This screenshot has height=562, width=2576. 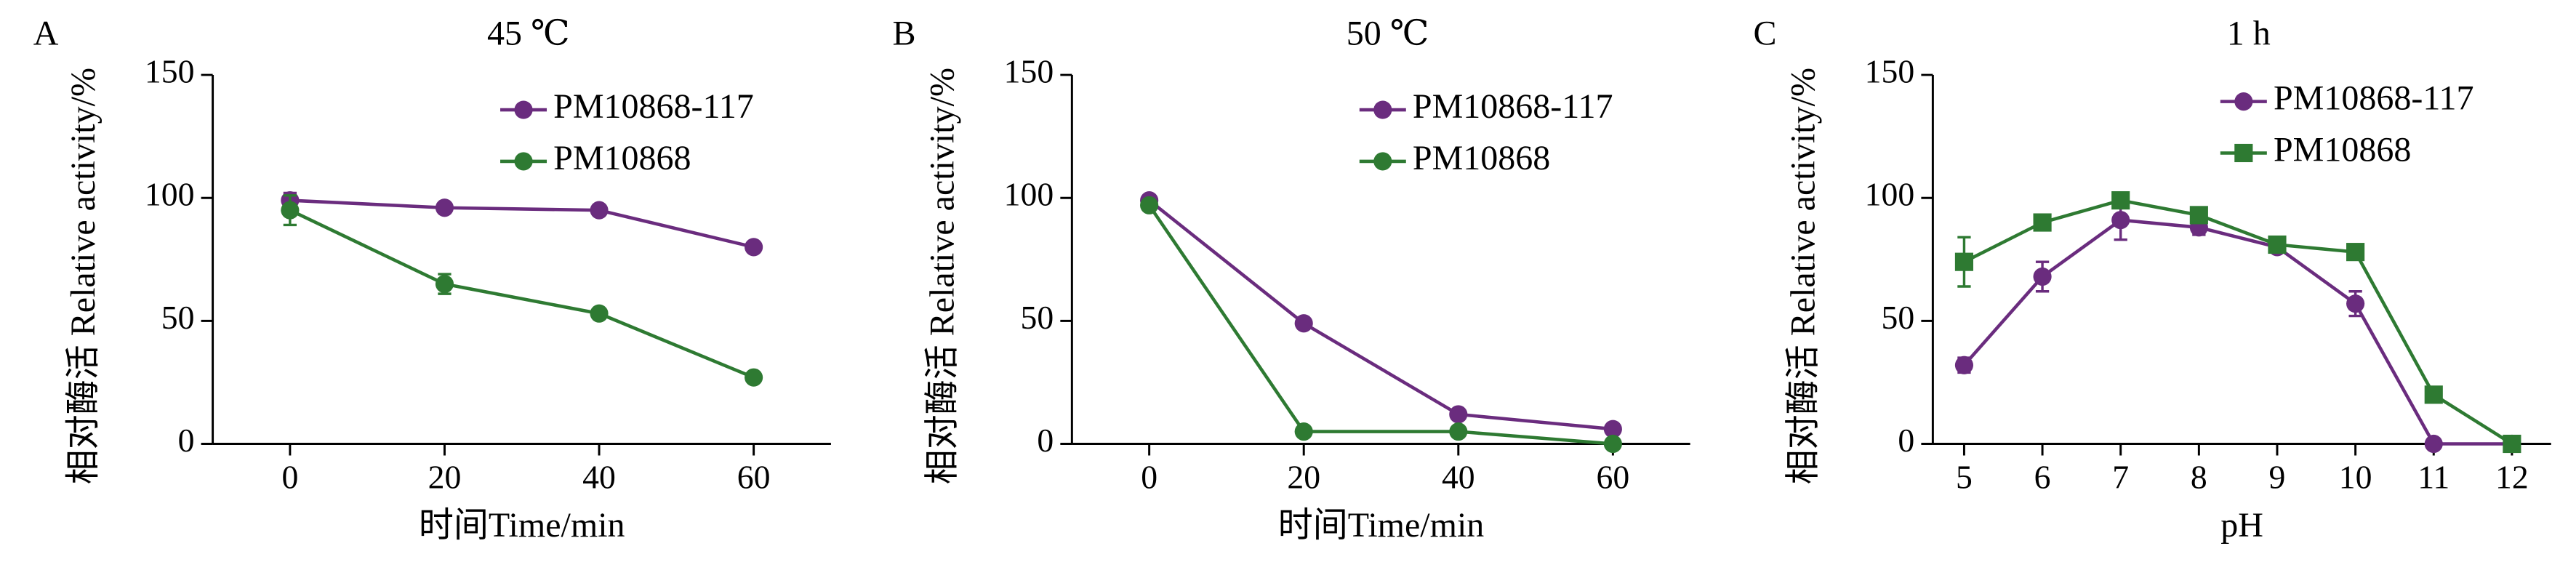 What do you see at coordinates (2199, 477) in the screenshot?
I see `x-tick-label: 8` at bounding box center [2199, 477].